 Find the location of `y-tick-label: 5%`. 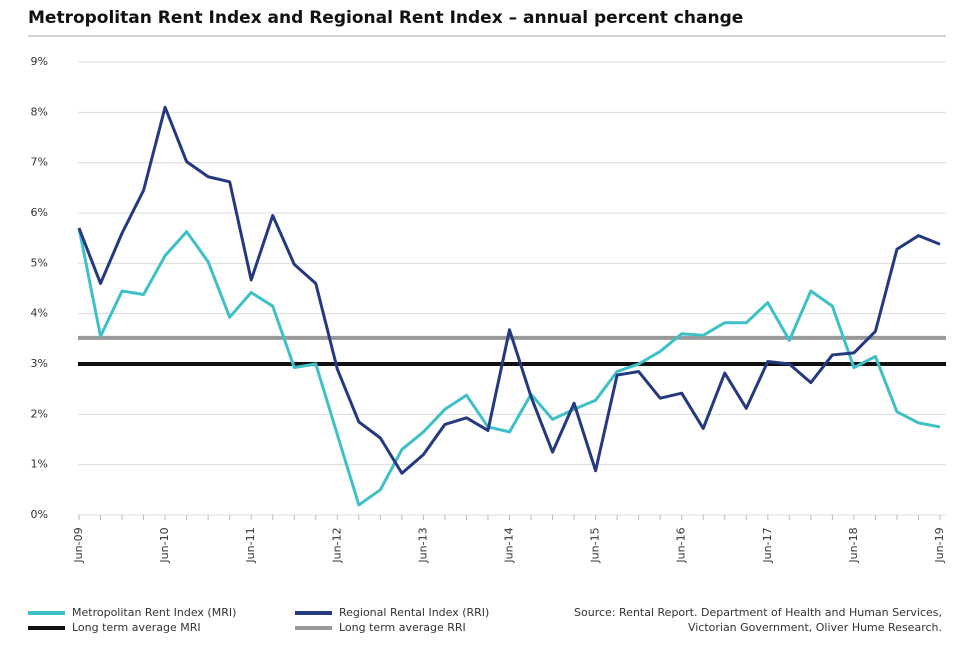

y-tick-label: 5% is located at coordinates (39, 262).